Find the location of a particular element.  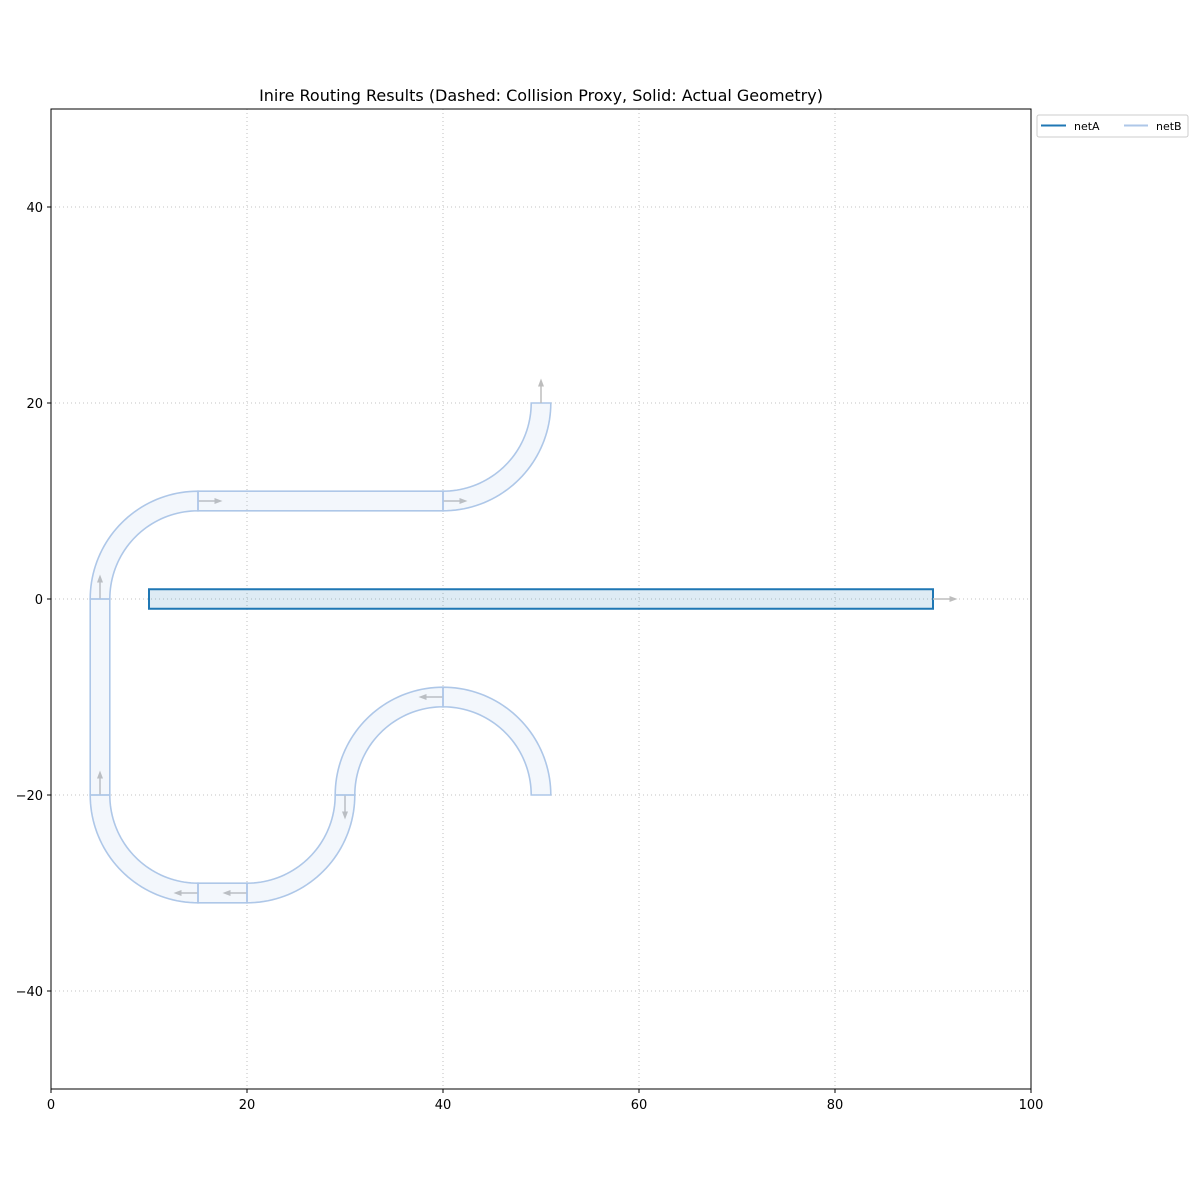

y-tick-label: 40 is located at coordinates (34, 208).